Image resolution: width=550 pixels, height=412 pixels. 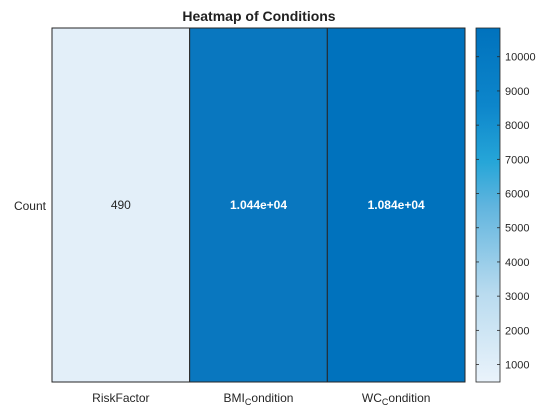 I want to click on colorbar-tick-label: 10000, so click(x=520, y=58).